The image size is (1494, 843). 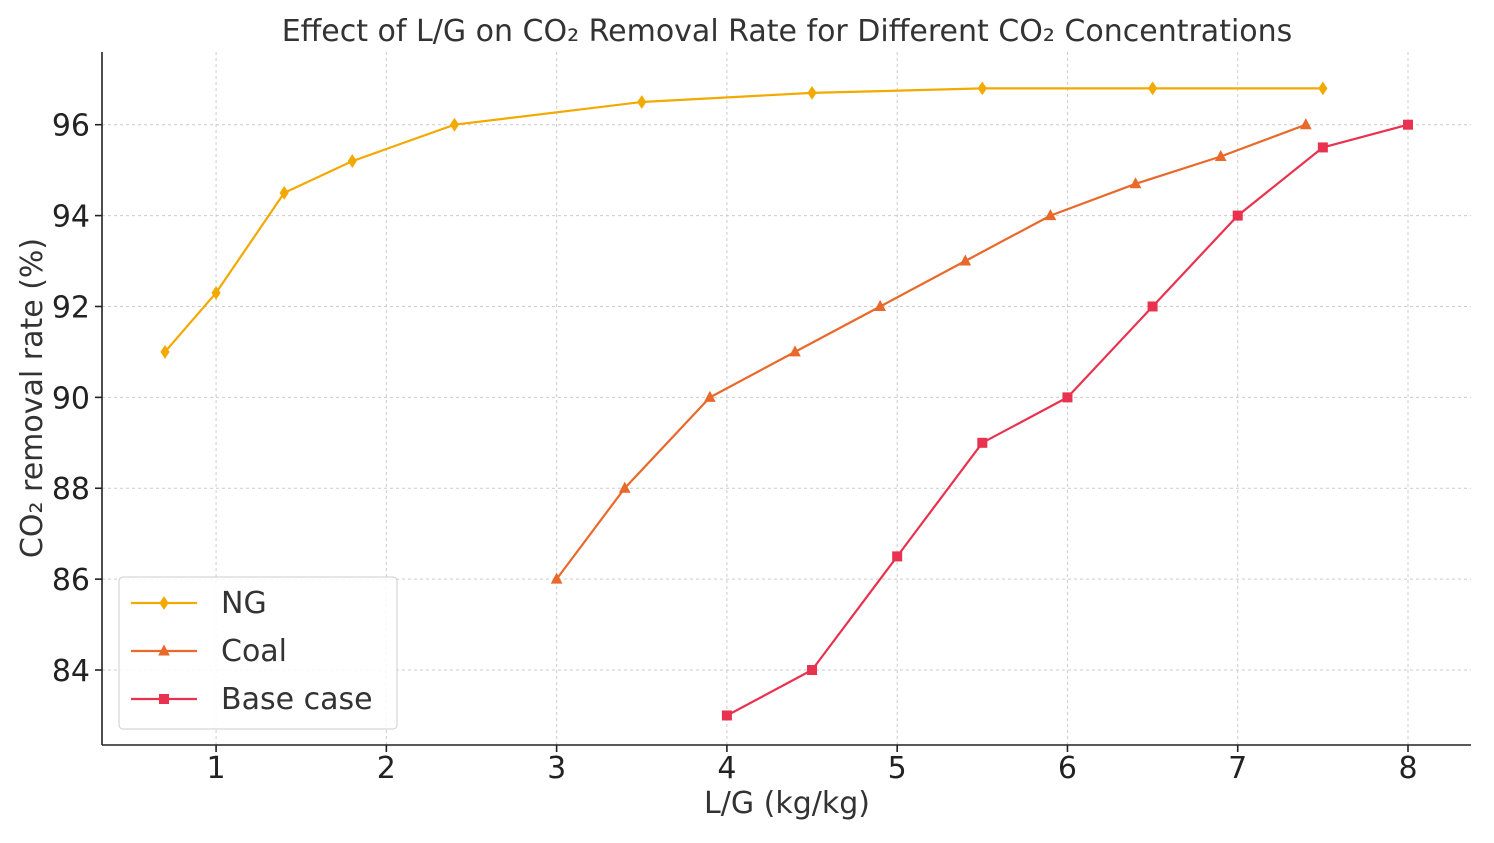 What do you see at coordinates (71, 217) in the screenshot?
I see `y-tick-label: 94` at bounding box center [71, 217].